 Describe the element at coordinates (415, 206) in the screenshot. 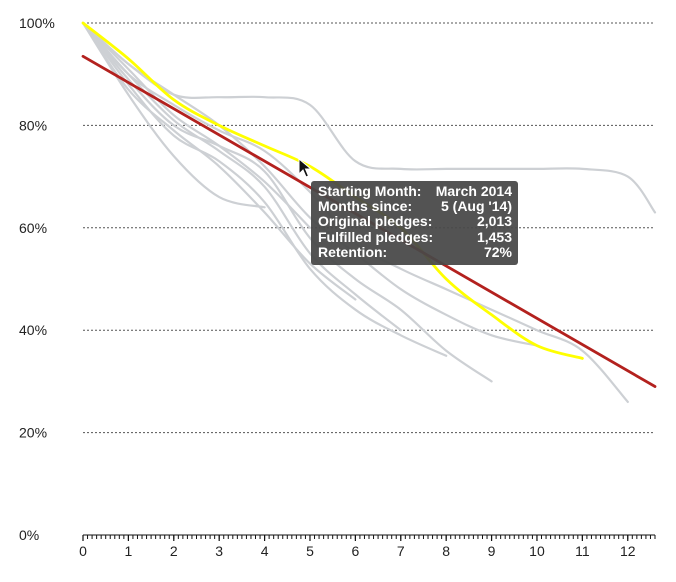

I see `tooltip-row-months-since: Months since: 5 (Aug '14)` at that location.